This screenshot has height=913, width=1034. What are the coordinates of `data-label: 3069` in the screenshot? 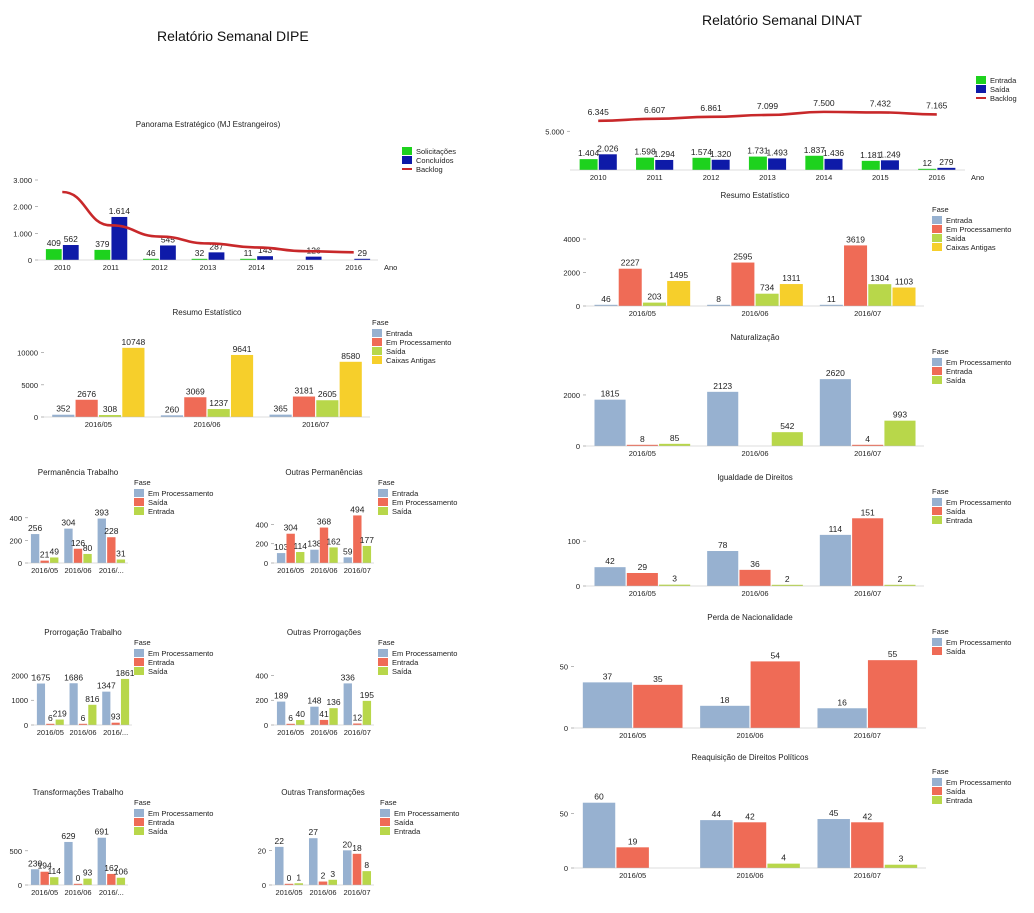 It's located at (195, 391).